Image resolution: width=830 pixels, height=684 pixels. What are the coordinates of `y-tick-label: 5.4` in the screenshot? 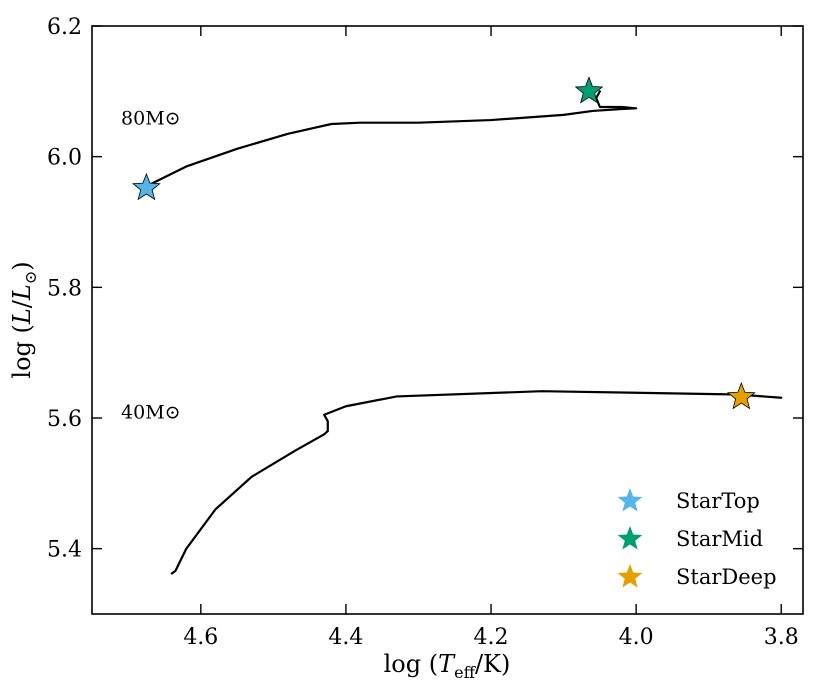 It's located at (64, 550).